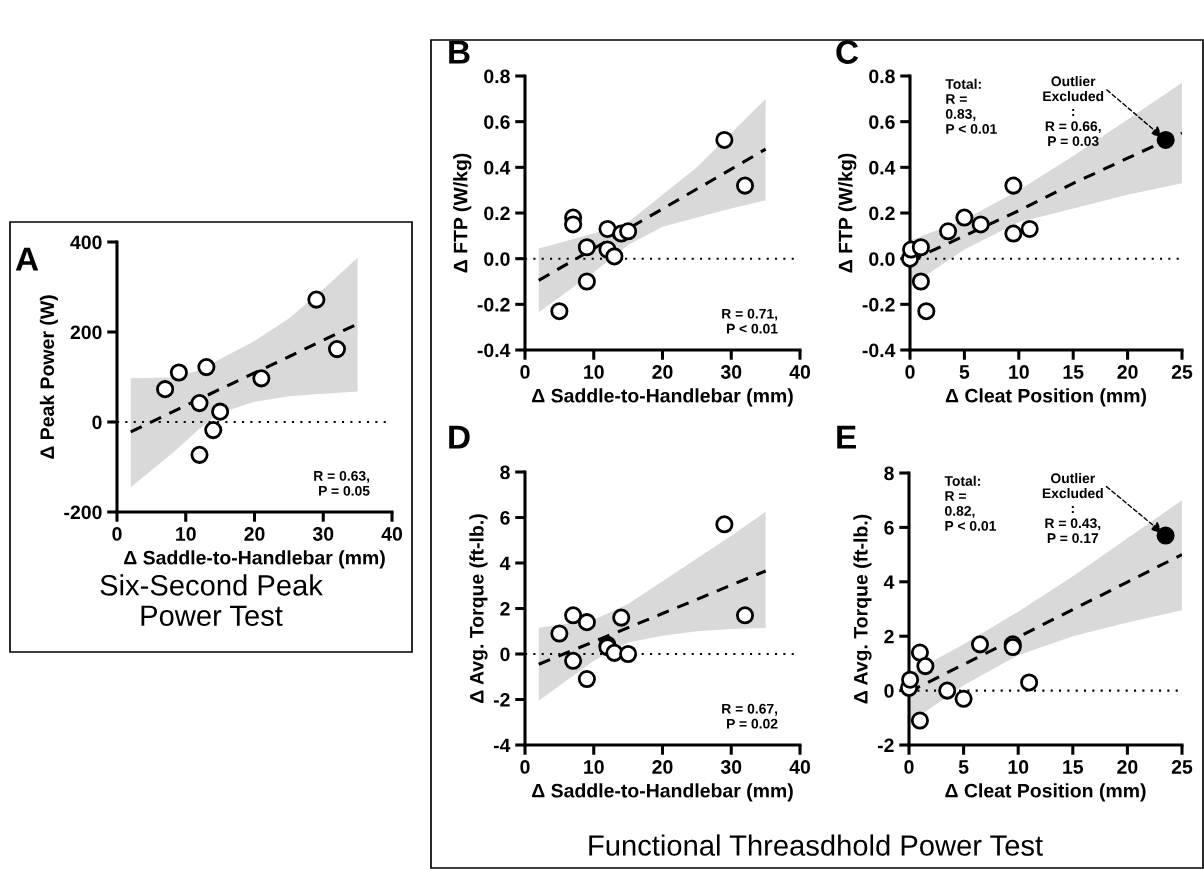 This screenshot has width=1204, height=869. I want to click on annotation: Total: R = 0.83, P < 0.01, so click(971, 106).